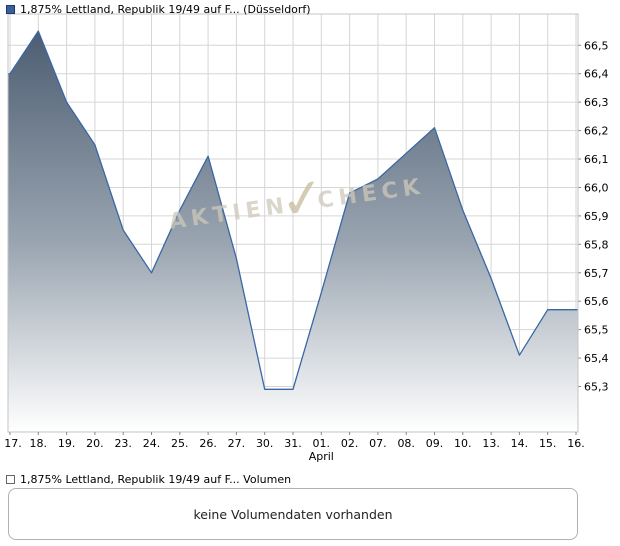  What do you see at coordinates (596, 131) in the screenshot?
I see `svg-text: 66,2` at bounding box center [596, 131].